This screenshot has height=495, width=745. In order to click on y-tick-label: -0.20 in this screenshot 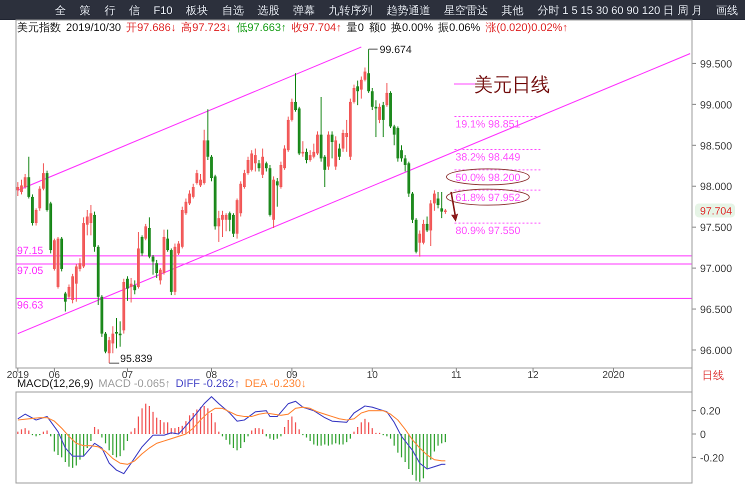, I will do `click(712, 458)`.